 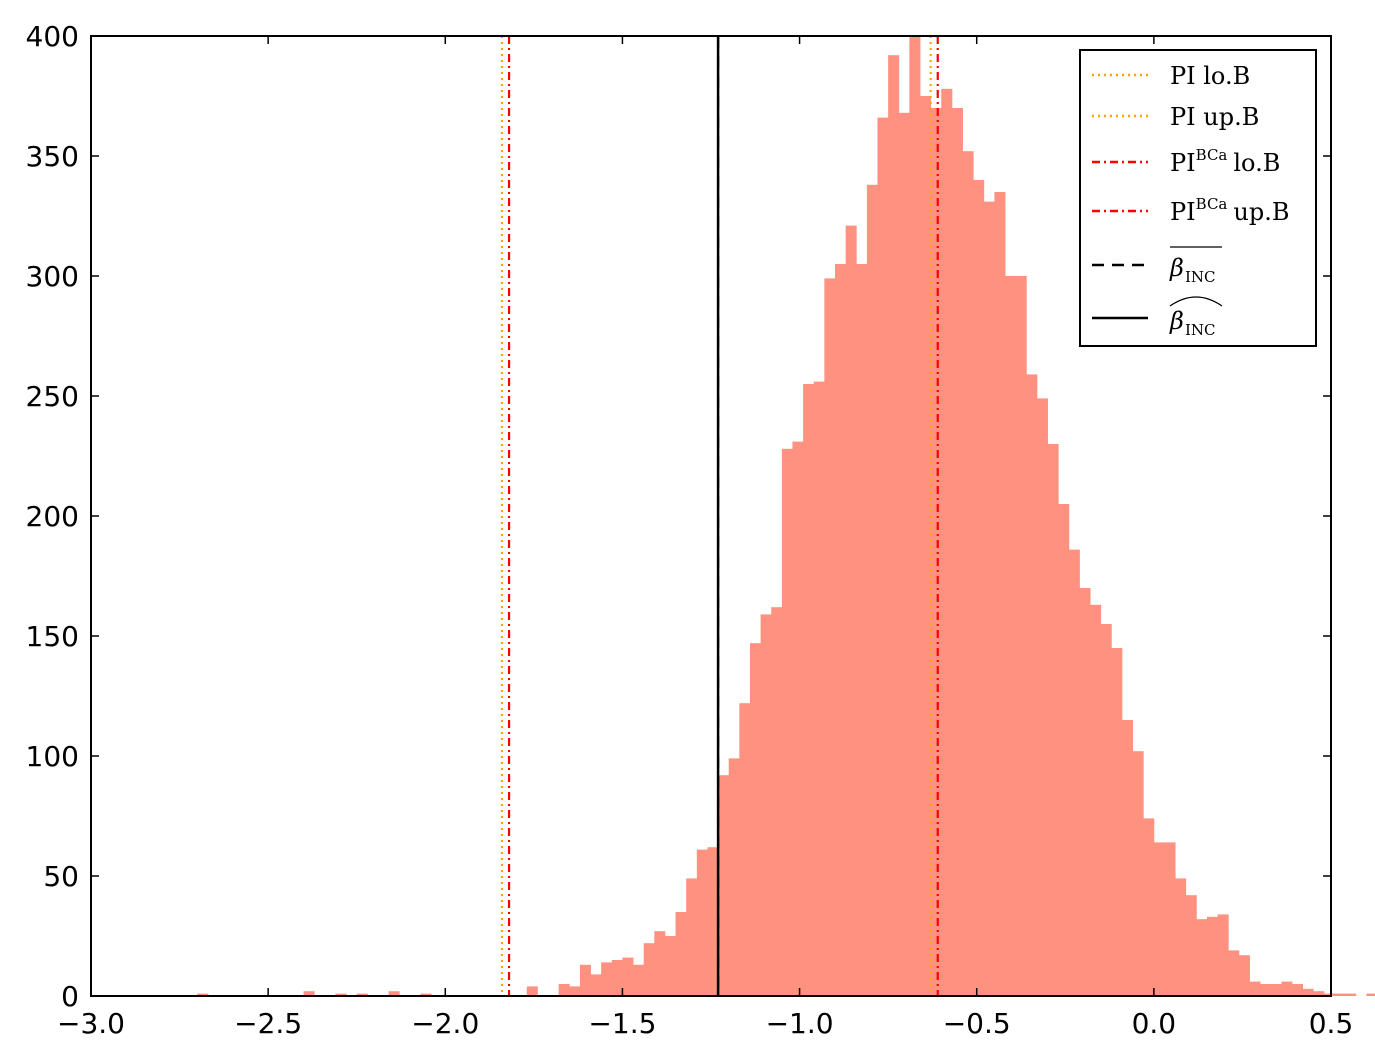 What do you see at coordinates (91, 1023) in the screenshot?
I see `x-tick-label: −3.0` at bounding box center [91, 1023].